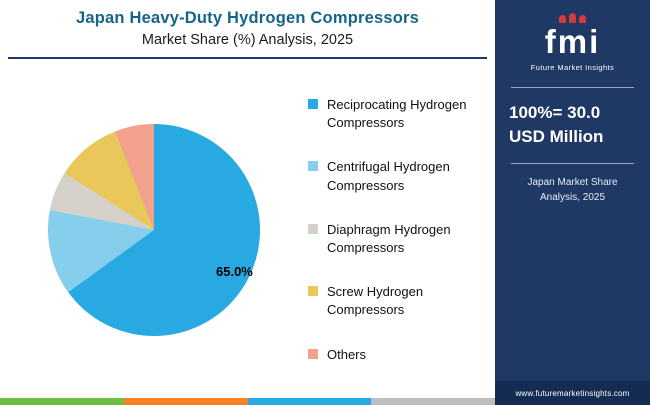 Image resolution: width=650 pixels, height=405 pixels. I want to click on pie-slice-label: 65.0%, so click(234, 271).